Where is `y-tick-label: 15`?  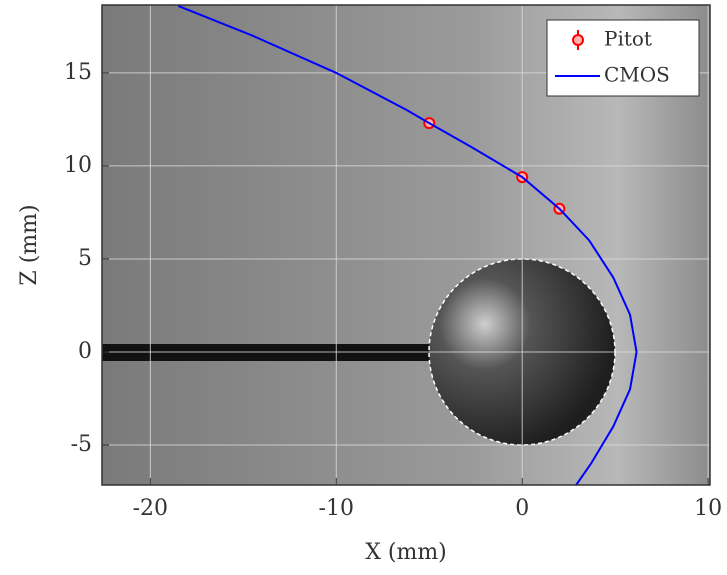
y-tick-label: 15 is located at coordinates (78, 72).